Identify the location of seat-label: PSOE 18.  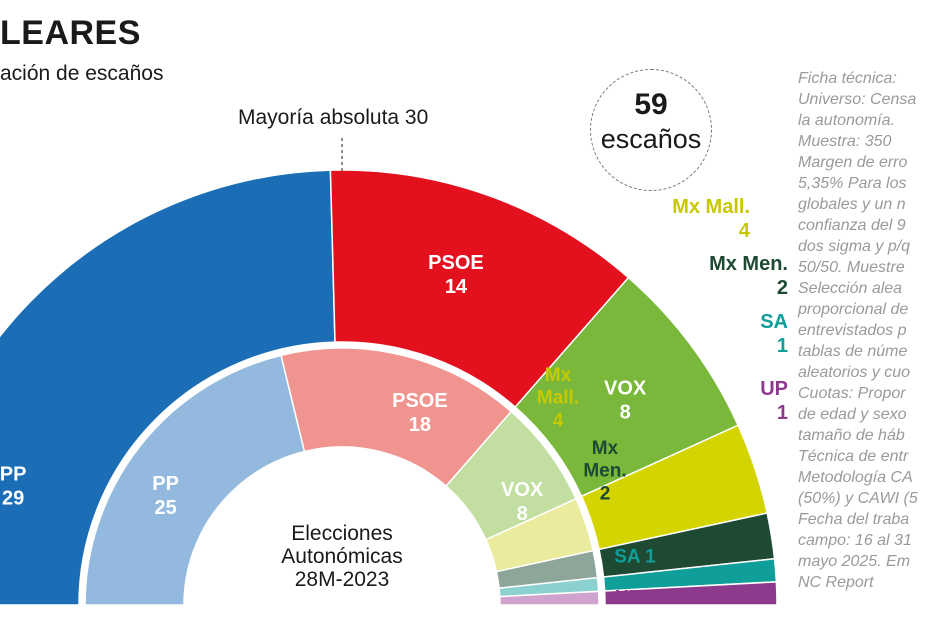
(420, 413).